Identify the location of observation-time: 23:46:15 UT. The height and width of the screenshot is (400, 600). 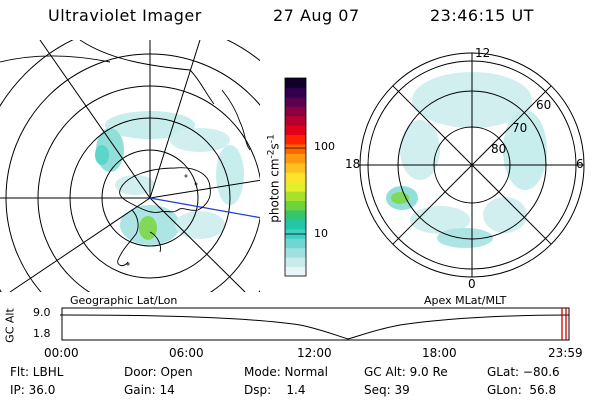
(482, 15).